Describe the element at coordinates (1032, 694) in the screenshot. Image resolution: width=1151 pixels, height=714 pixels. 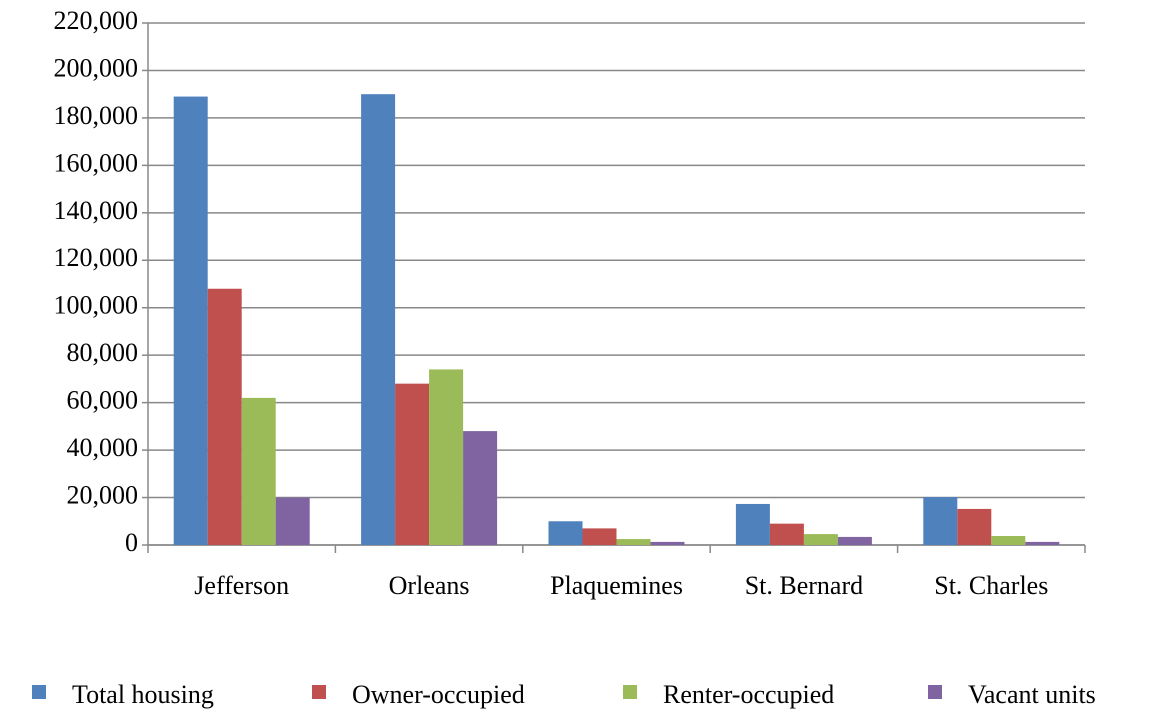
I see `legend-label: Vacant units` at that location.